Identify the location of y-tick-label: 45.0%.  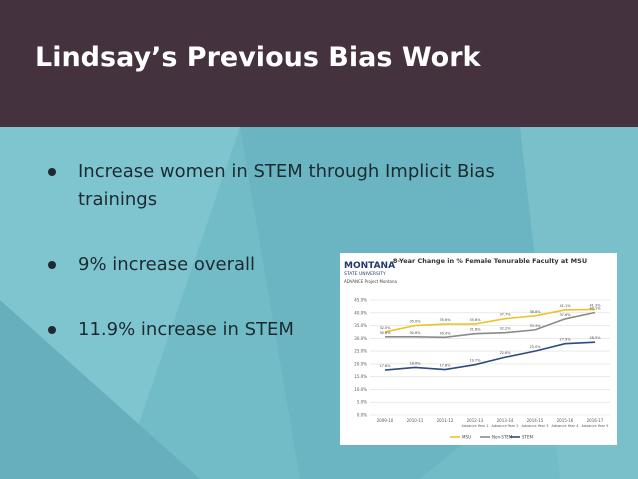
(360, 300).